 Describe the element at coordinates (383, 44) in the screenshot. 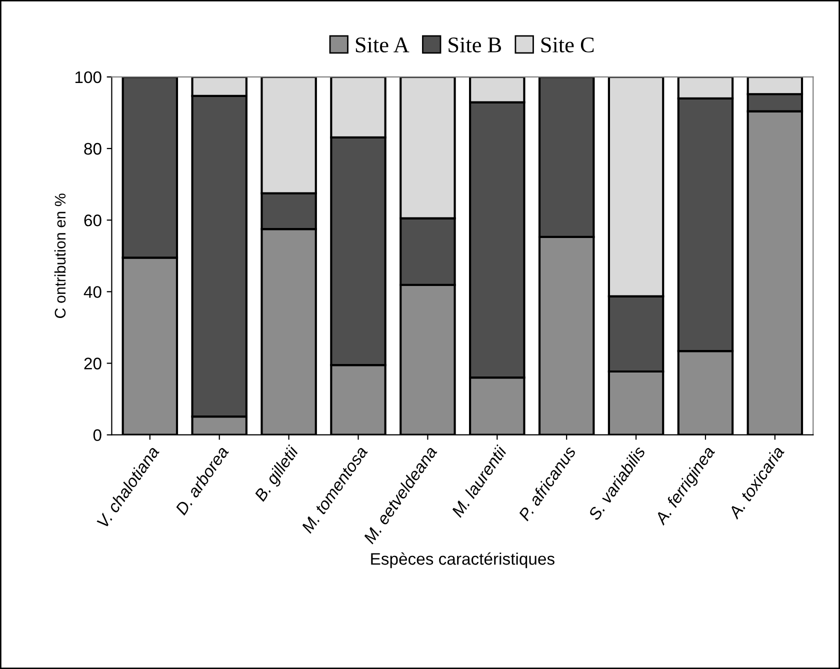

I see `legend-label: Site A` at that location.